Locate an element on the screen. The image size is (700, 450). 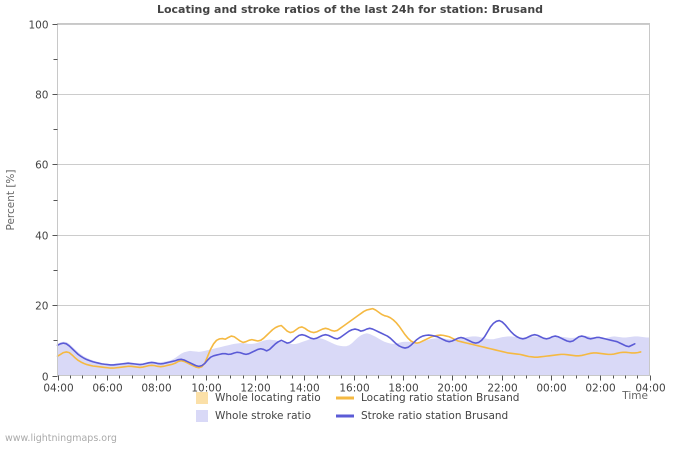
y-tick-label-80: 80 is located at coordinates (41, 96).